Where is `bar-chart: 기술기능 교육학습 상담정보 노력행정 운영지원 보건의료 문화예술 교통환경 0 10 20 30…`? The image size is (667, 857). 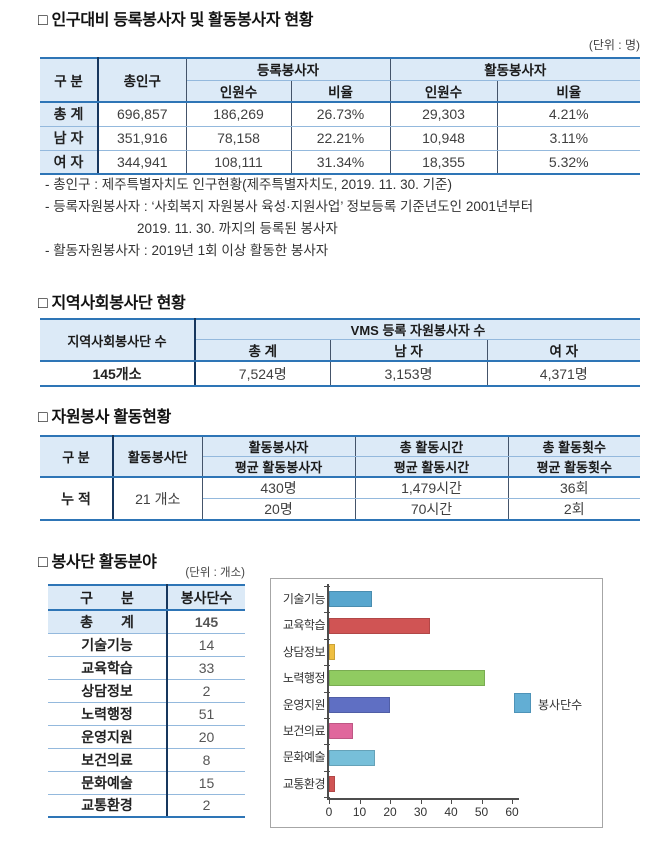
bar-chart: 기술기능 교육학습 상담정보 노력행정 운영지원 보건의료 문화예술 교통환경 0 10 20 30… is located at coordinates (436, 703).